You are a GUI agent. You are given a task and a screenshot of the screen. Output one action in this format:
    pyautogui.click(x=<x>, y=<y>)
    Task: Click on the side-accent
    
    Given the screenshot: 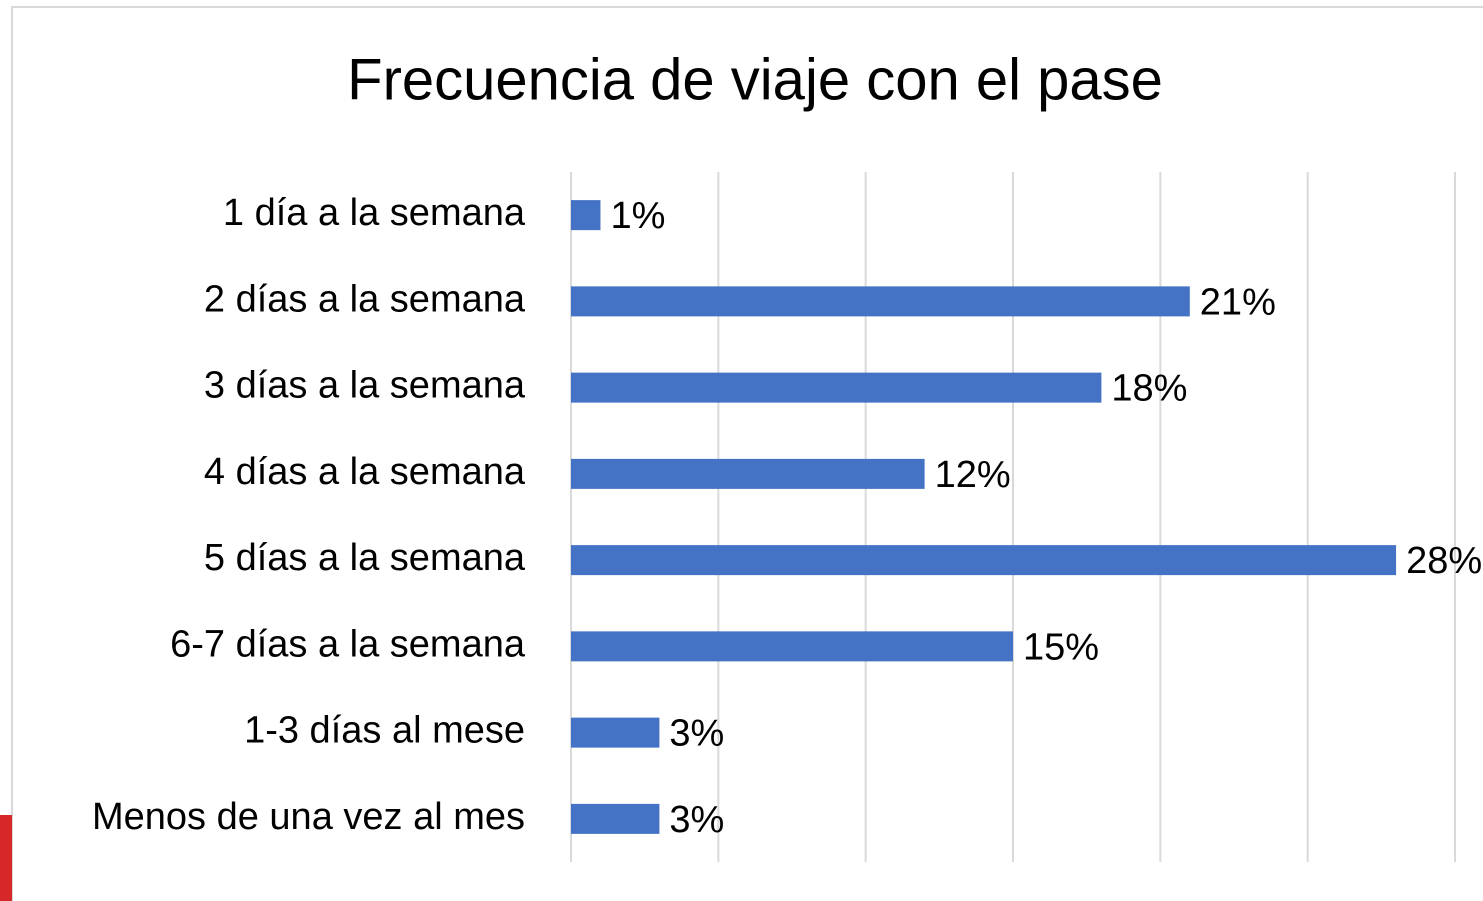 What is the action you would take?
    pyautogui.click(x=6, y=858)
    